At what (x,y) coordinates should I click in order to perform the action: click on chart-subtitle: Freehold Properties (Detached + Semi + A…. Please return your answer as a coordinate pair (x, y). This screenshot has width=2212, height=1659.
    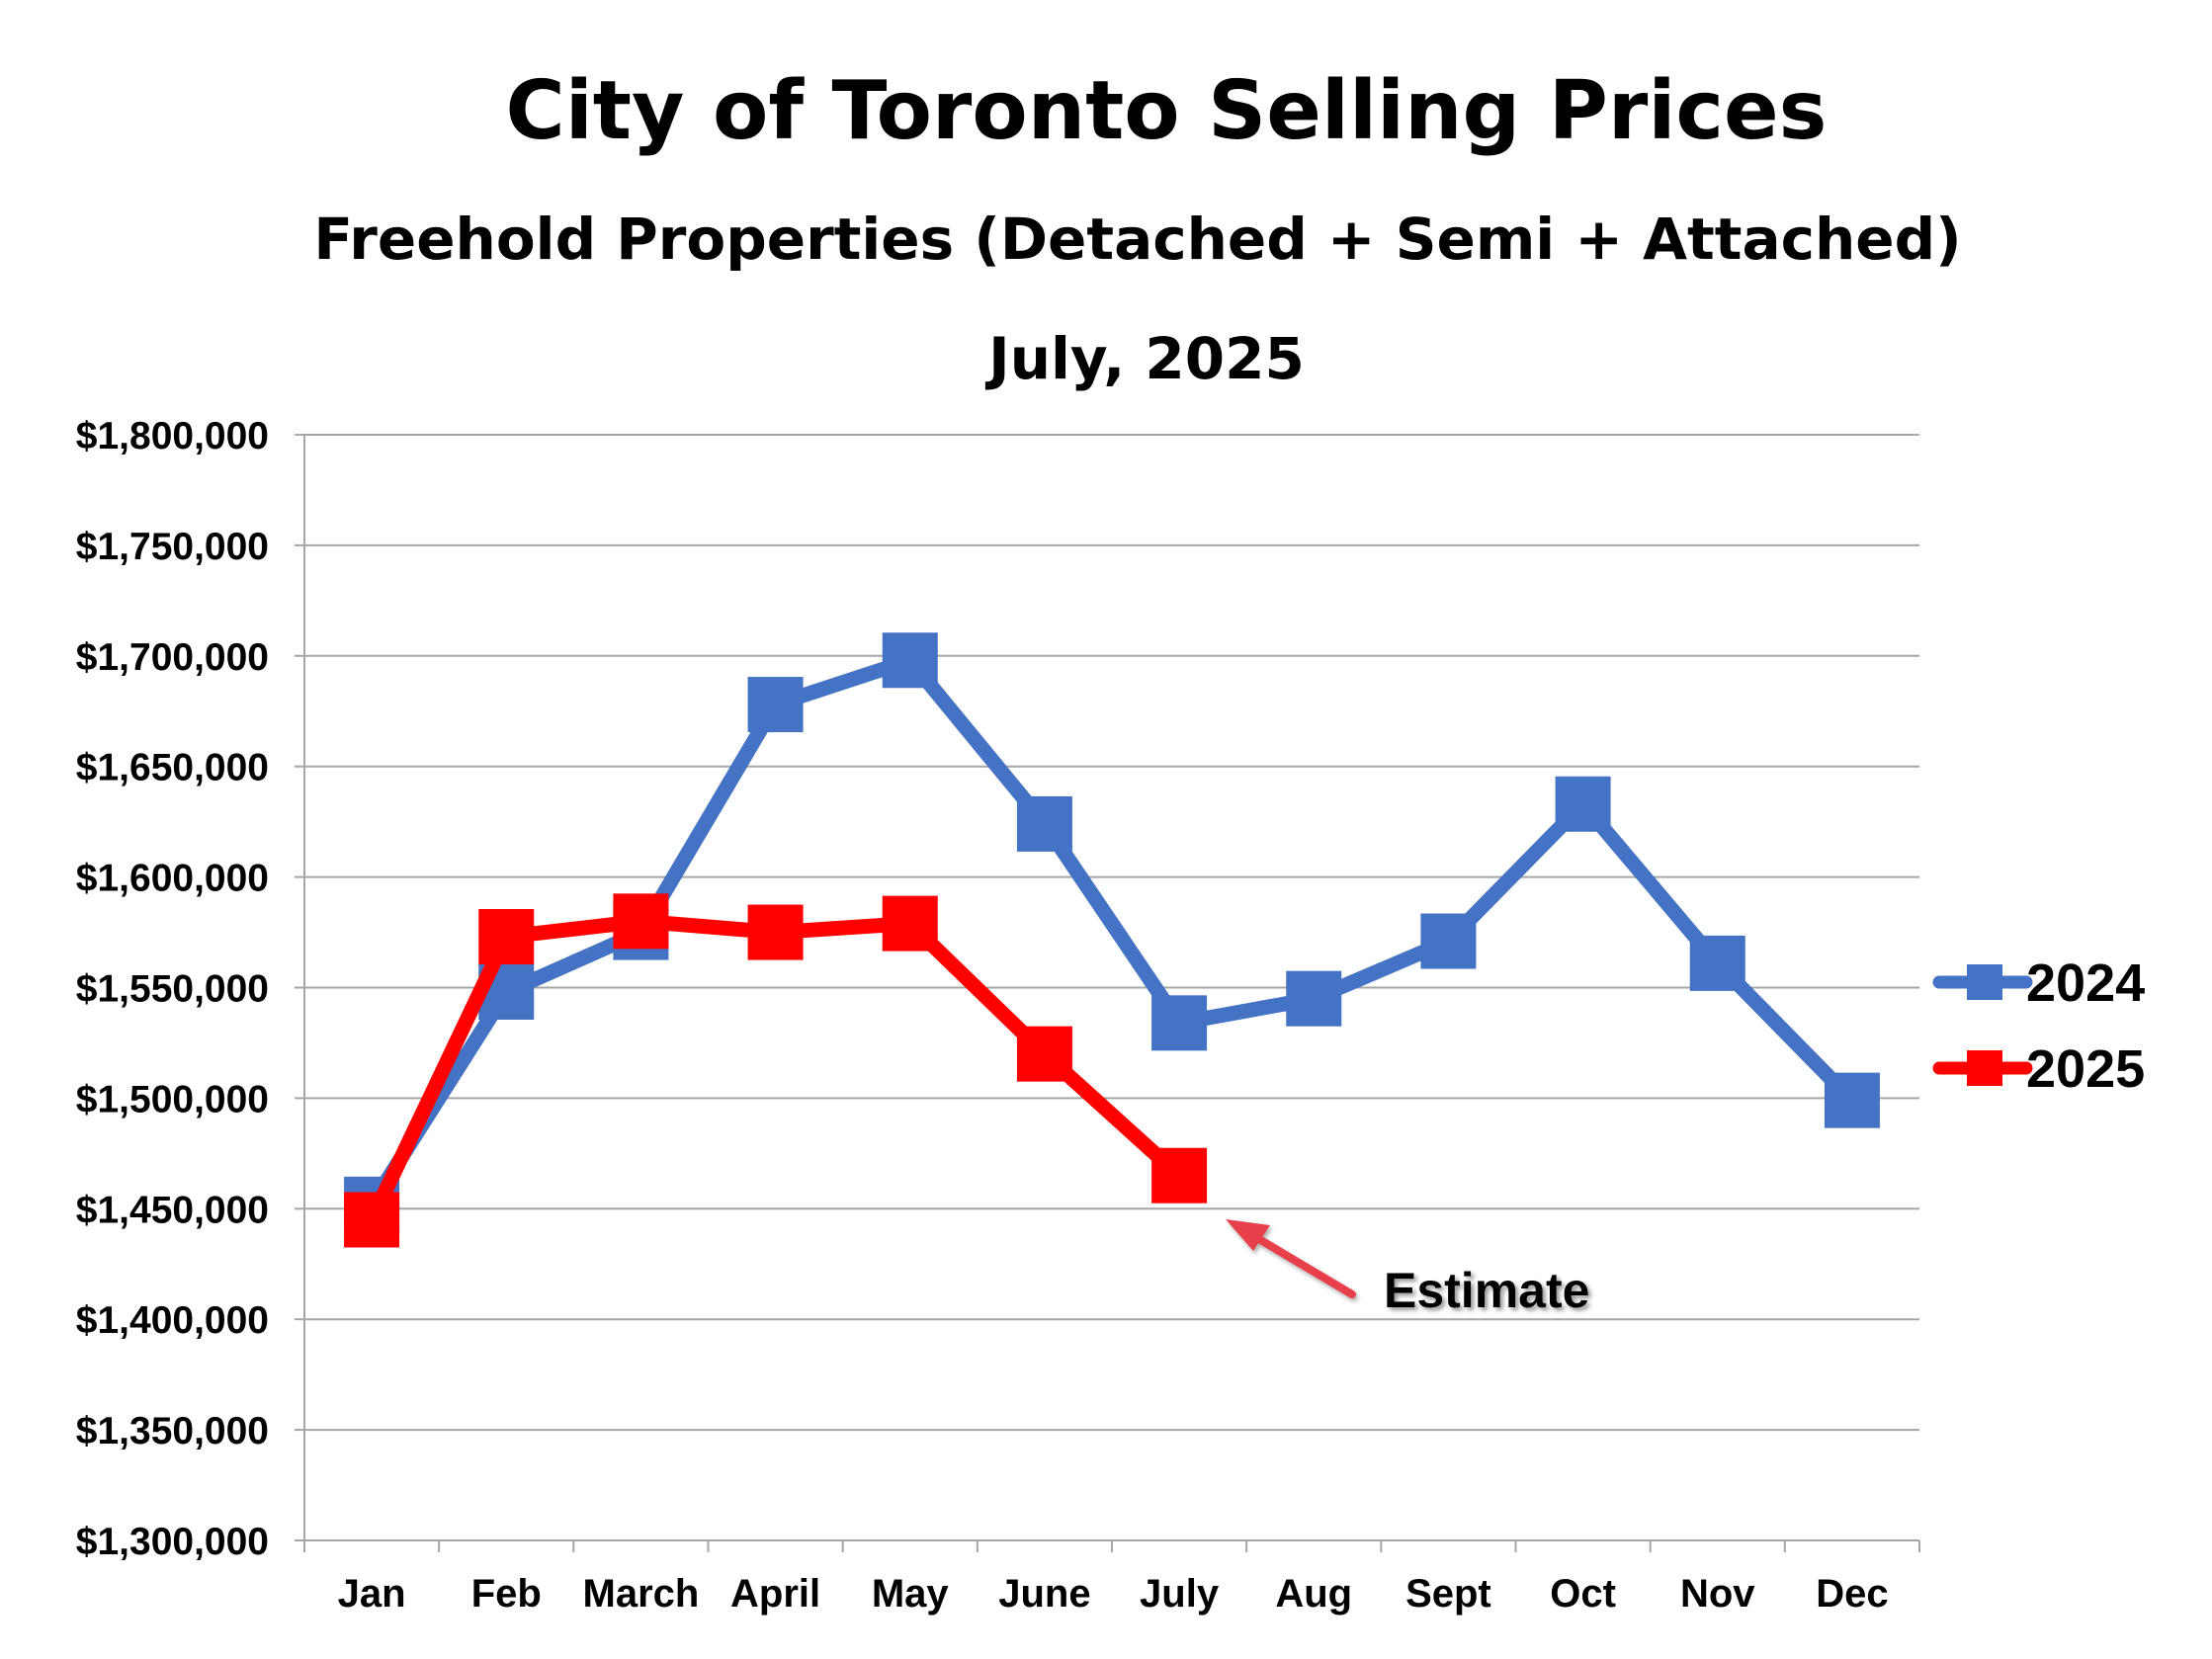
    Looking at the image, I should click on (1137, 239).